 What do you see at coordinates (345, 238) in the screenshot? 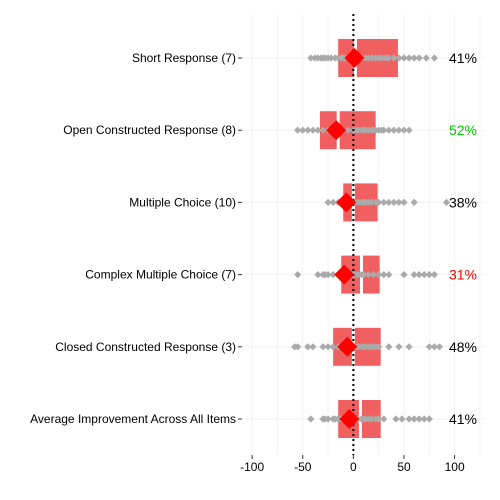
I see `mean-markers` at bounding box center [345, 238].